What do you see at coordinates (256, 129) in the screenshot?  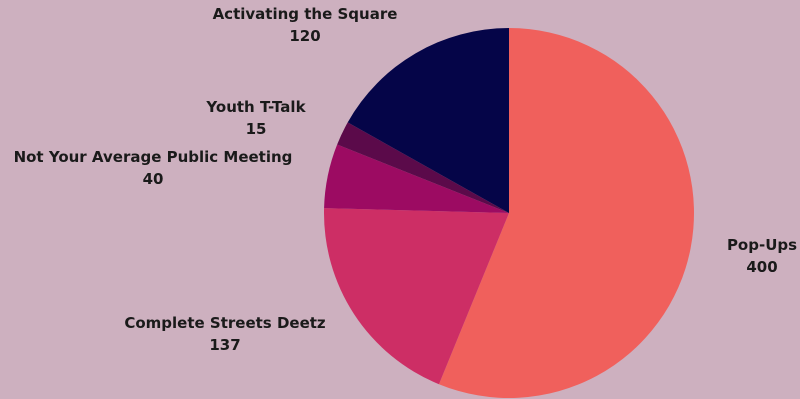 I see `label-youth-t-talk-value: 15` at bounding box center [256, 129].